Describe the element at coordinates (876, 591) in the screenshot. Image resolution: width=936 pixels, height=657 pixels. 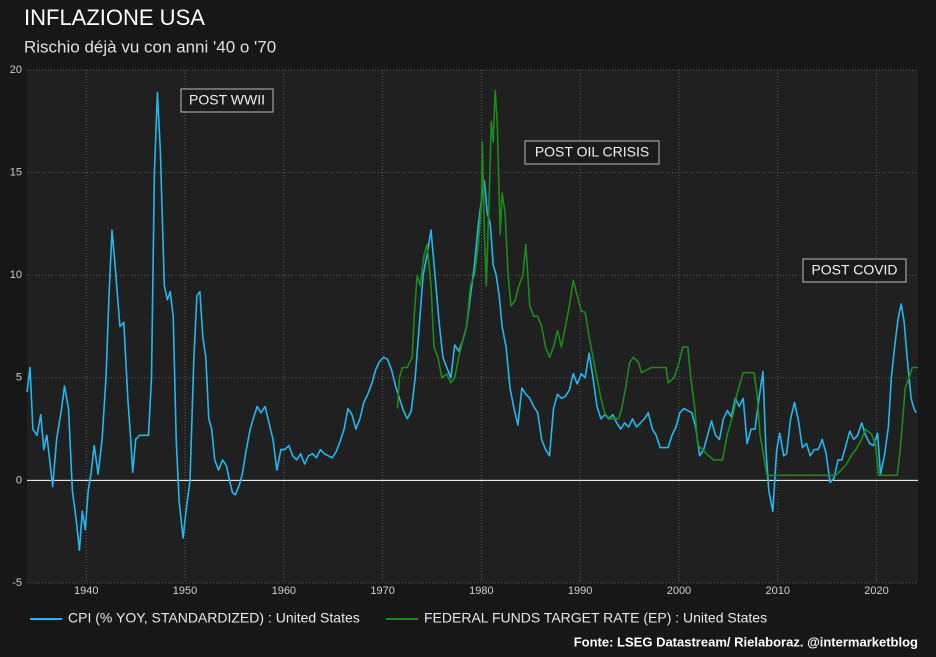
I see `x-tick-label: 2020` at that location.